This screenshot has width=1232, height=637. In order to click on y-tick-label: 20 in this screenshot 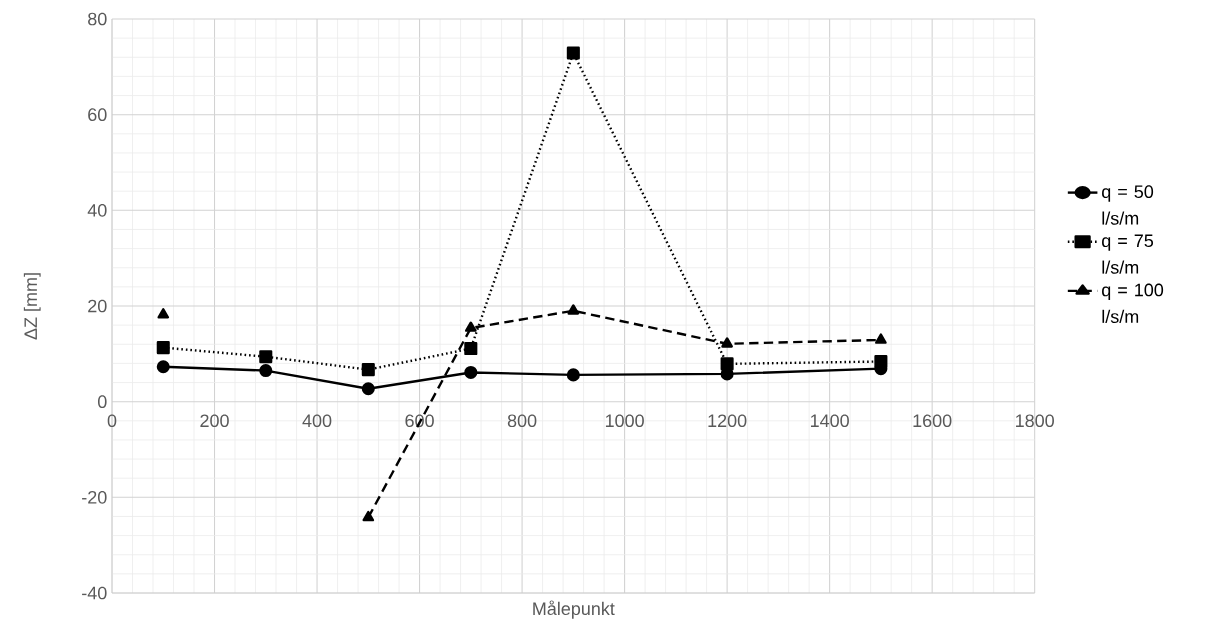, I will do `click(97, 306)`.